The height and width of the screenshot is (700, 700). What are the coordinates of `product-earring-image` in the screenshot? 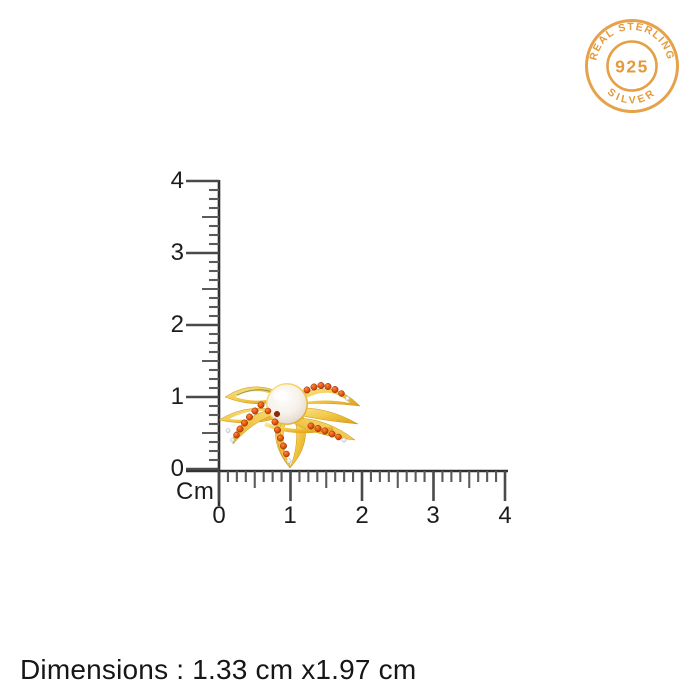 It's located at (289, 425).